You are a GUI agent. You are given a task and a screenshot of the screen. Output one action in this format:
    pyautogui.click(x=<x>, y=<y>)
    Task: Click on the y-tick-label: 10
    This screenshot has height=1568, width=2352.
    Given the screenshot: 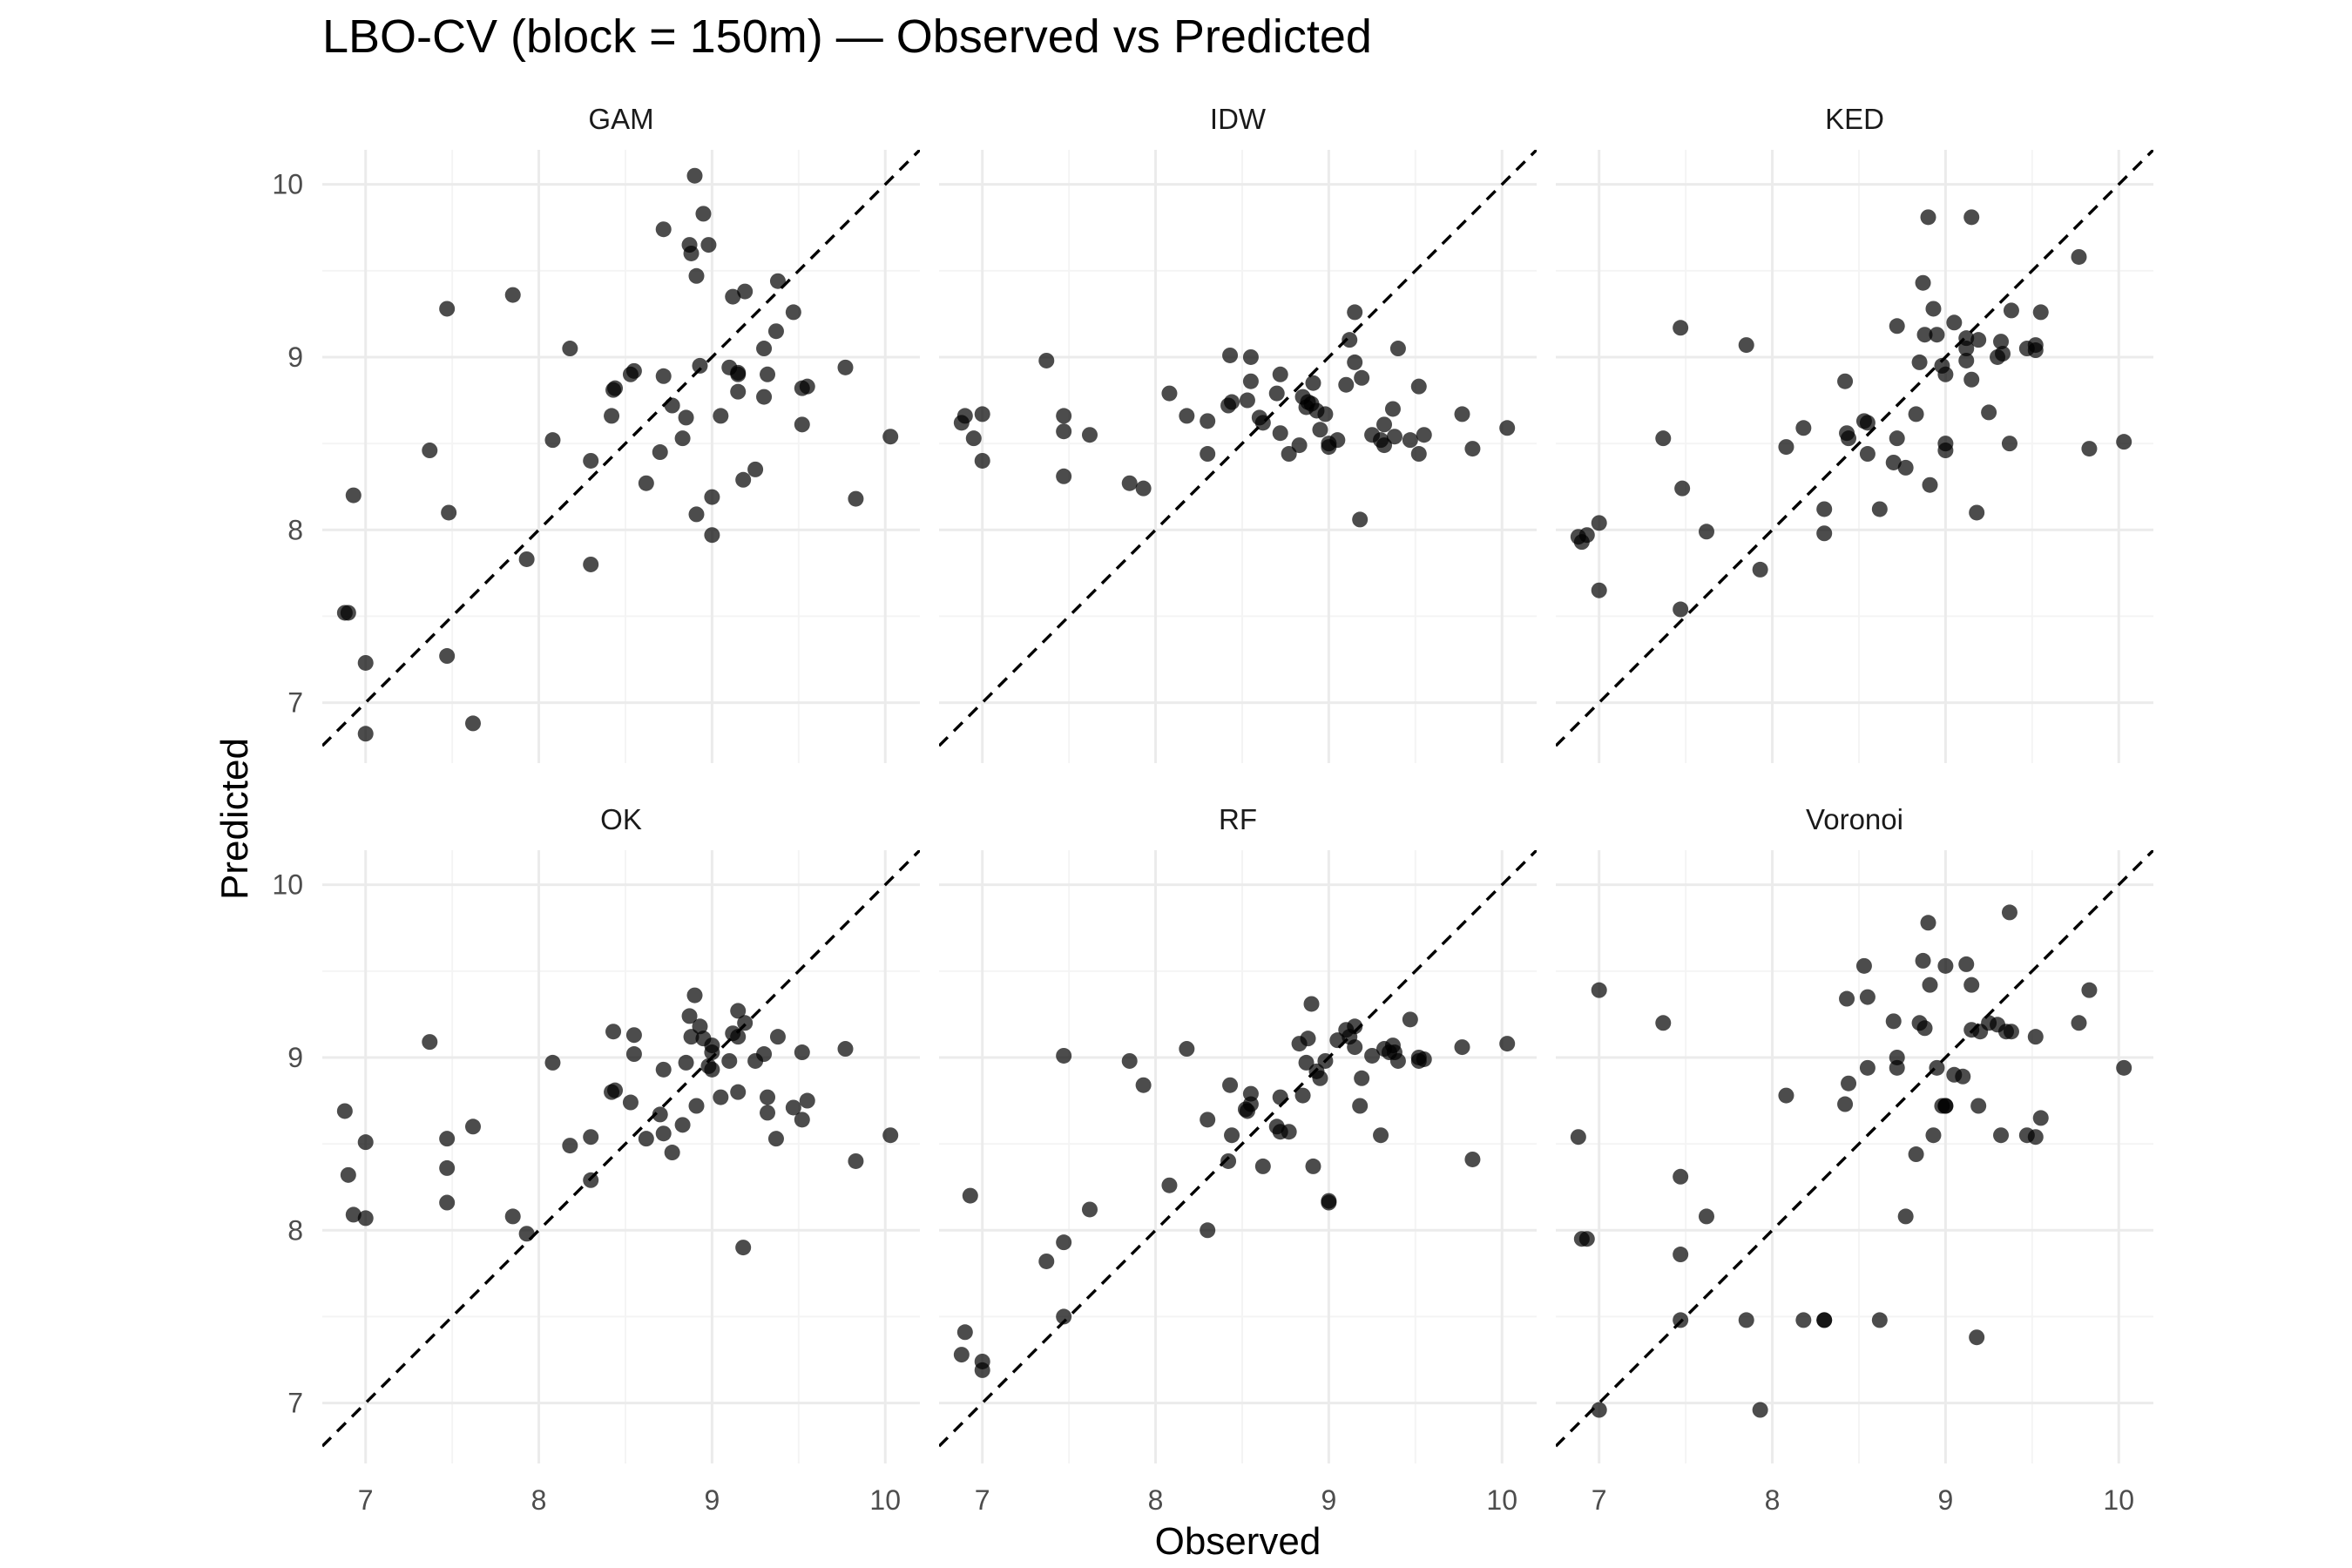 What is the action you would take?
    pyautogui.click(x=287, y=885)
    